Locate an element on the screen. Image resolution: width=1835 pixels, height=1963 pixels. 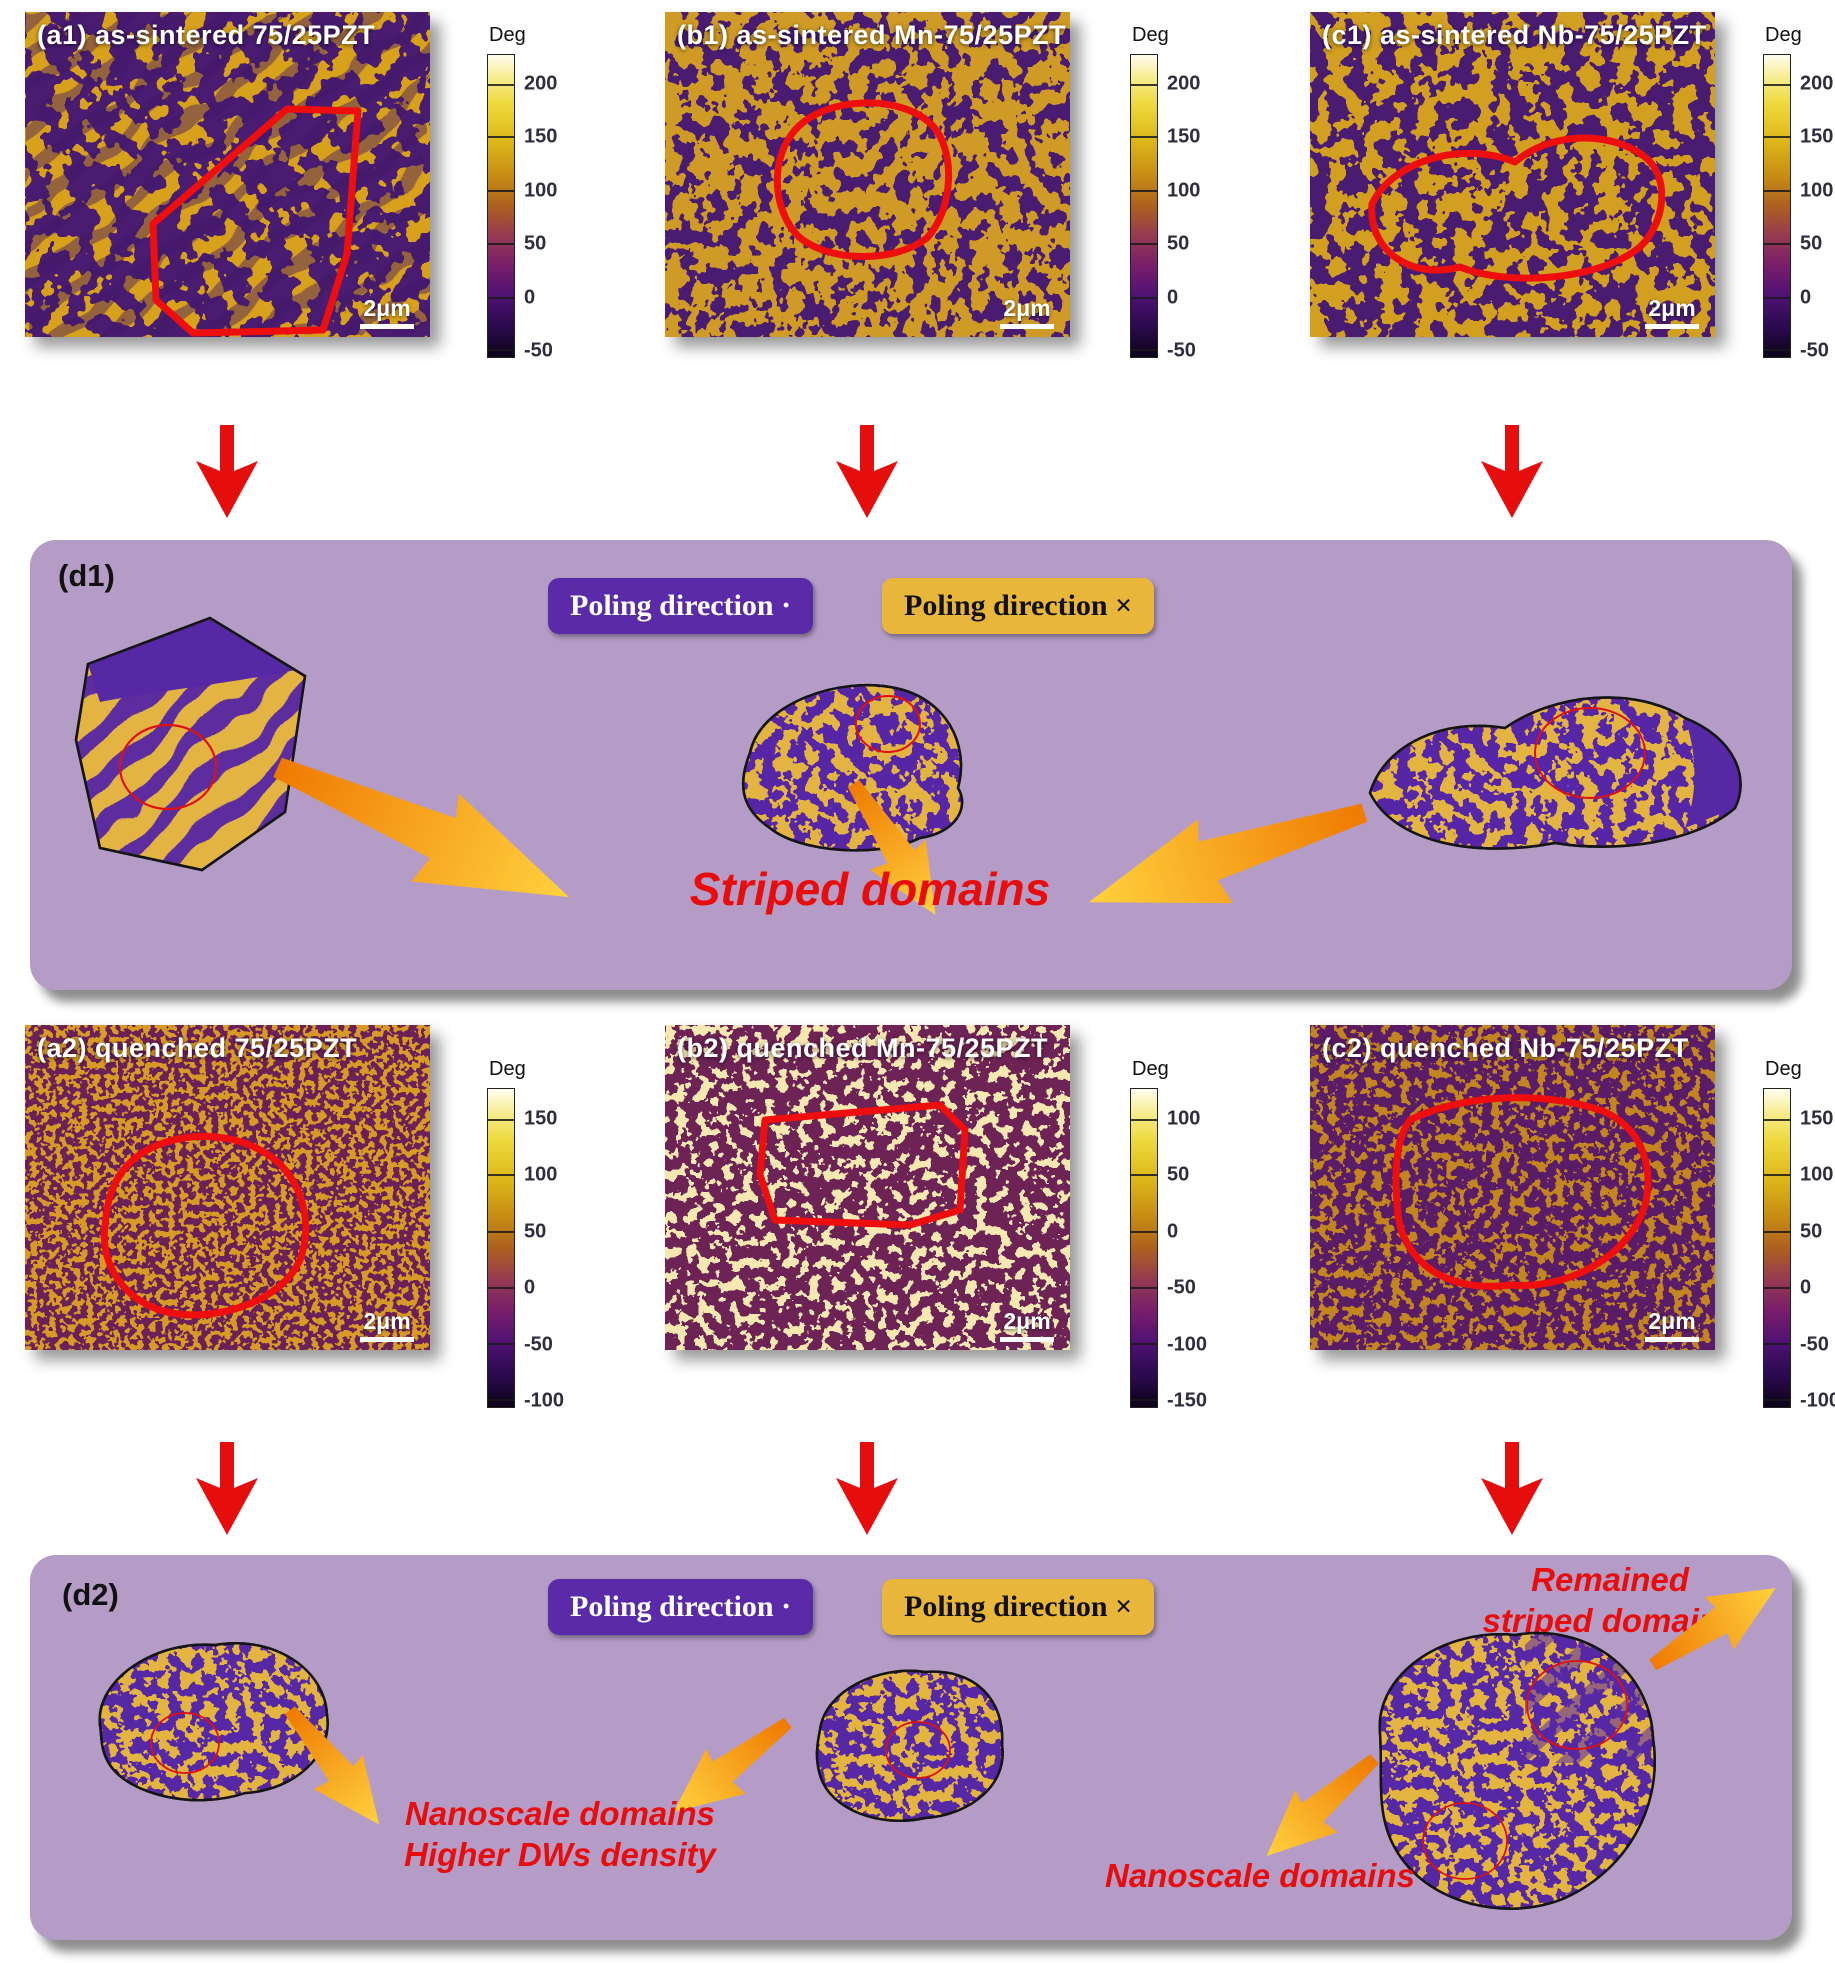
scalebar-b2: 2μm is located at coordinates (1027, 1325).